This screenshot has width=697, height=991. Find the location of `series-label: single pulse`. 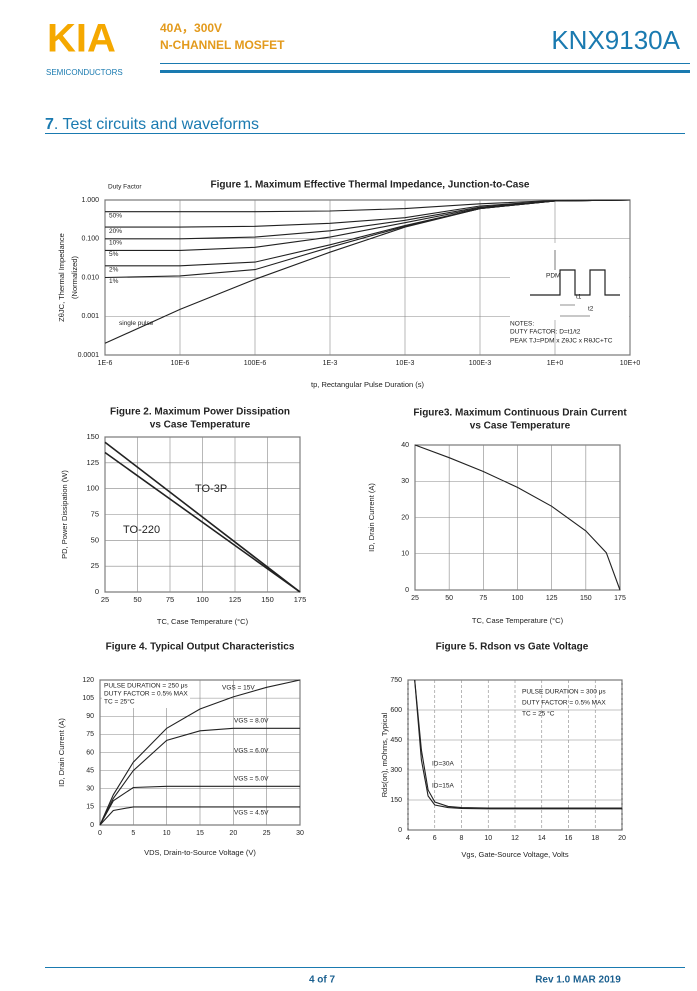

series-label: single pulse is located at coordinates (136, 323).